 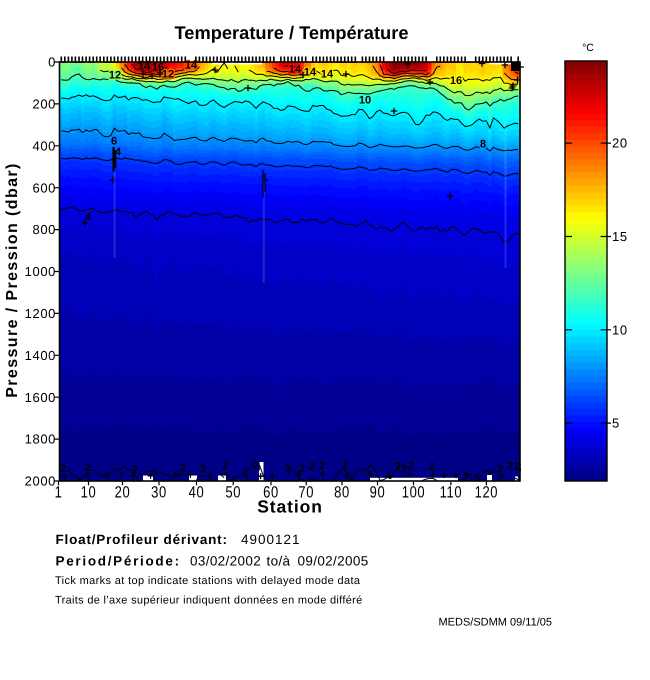 I want to click on svg-text: 60, so click(x=271, y=491).